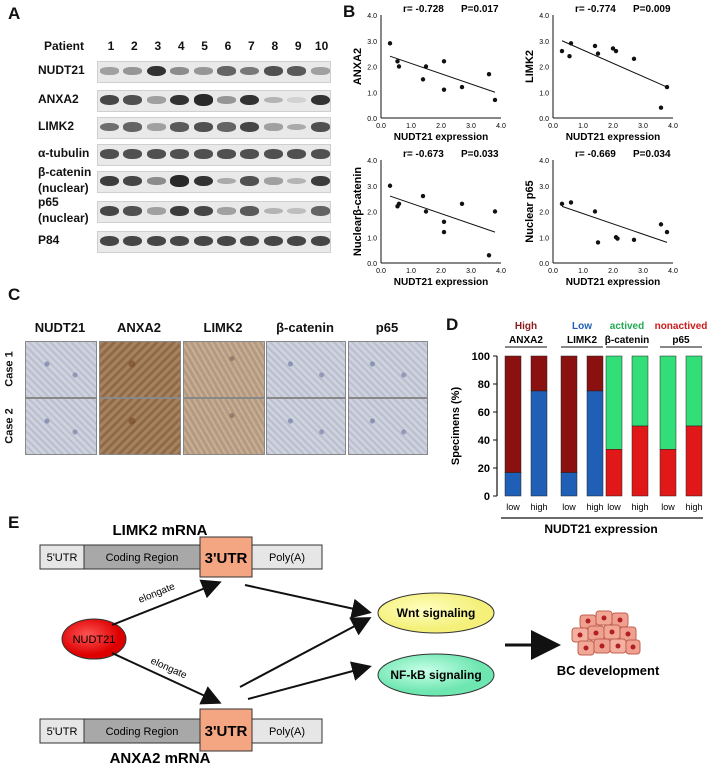 This screenshot has width=721, height=767. I want to click on wnt-signaling-label: Wnt signaling, so click(436, 613).